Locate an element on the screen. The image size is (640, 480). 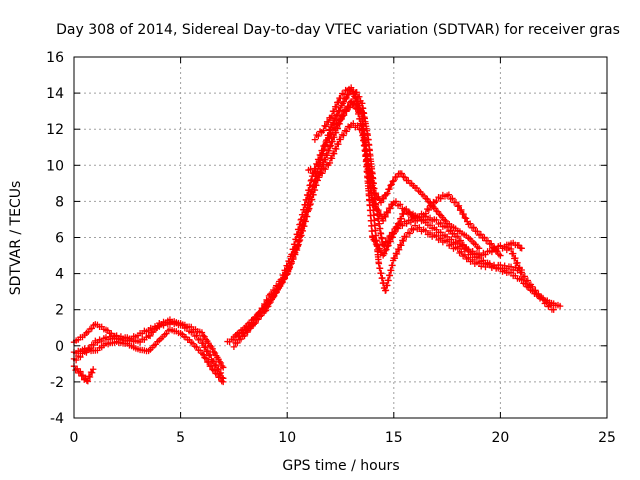
y-tick-label: 16 is located at coordinates (55, 58).